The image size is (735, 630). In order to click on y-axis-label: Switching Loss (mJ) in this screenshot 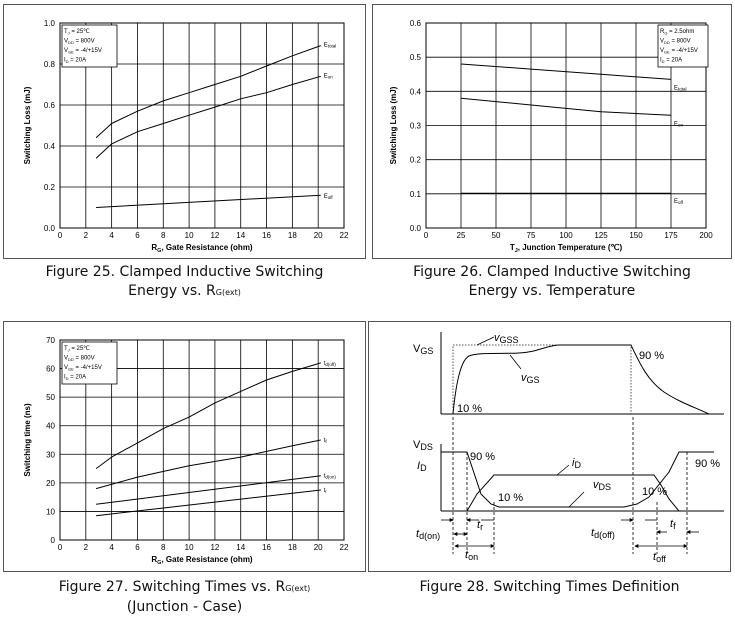, I will do `click(27, 125)`.